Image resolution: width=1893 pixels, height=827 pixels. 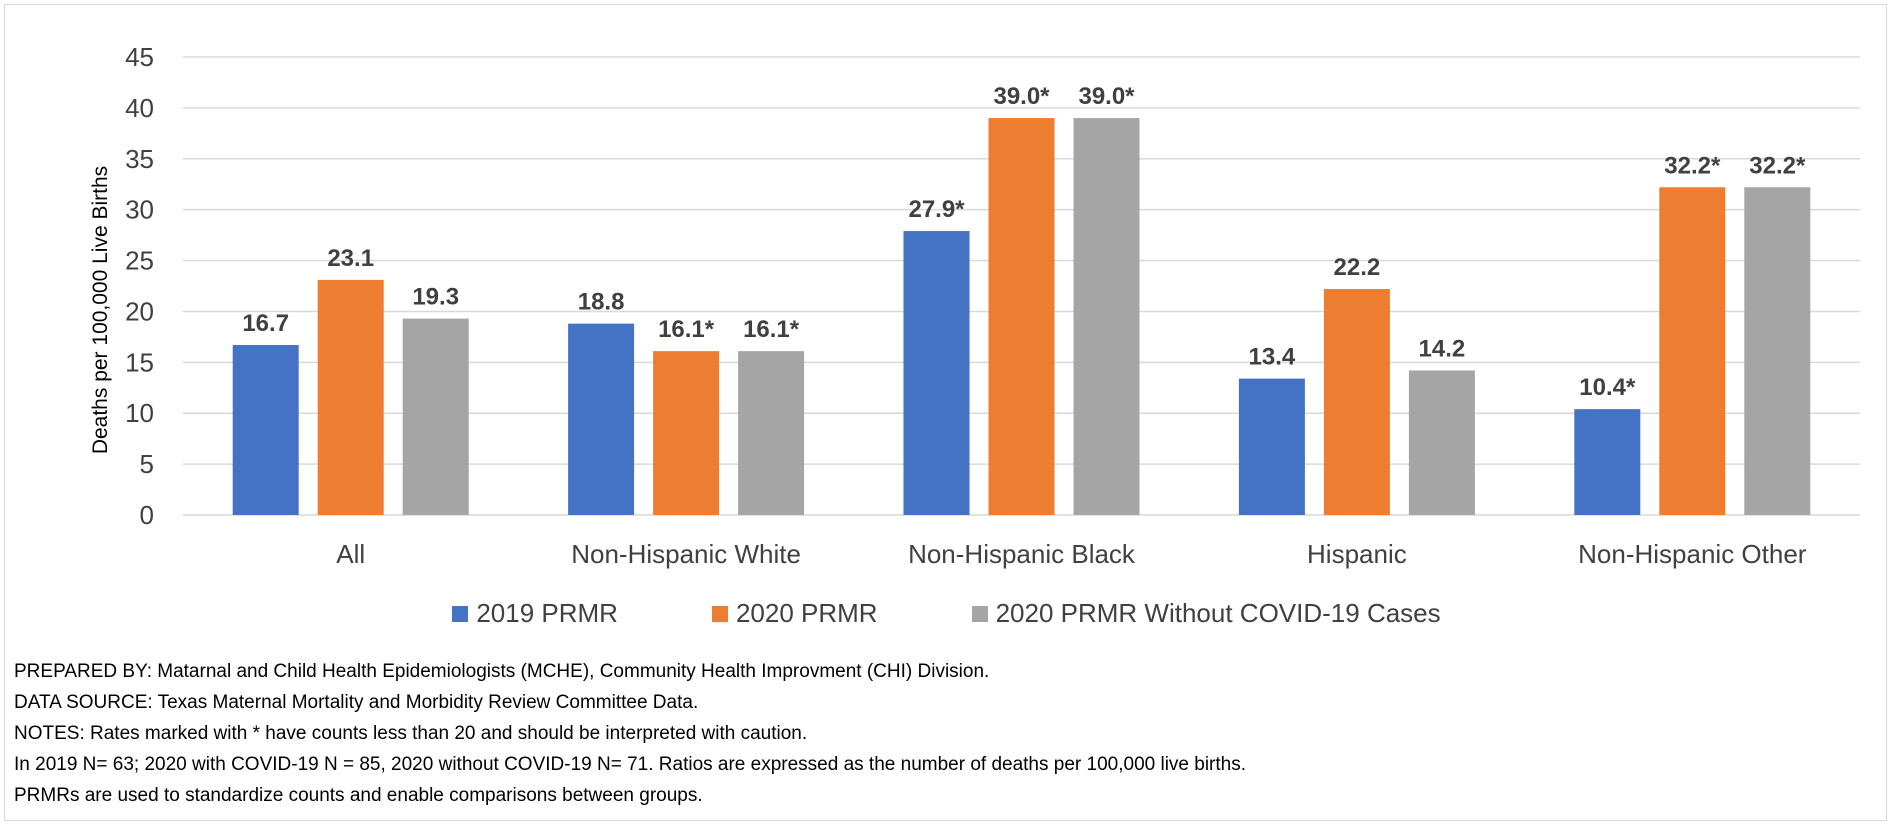 I want to click on y-tick-label: 5, so click(x=147, y=464).